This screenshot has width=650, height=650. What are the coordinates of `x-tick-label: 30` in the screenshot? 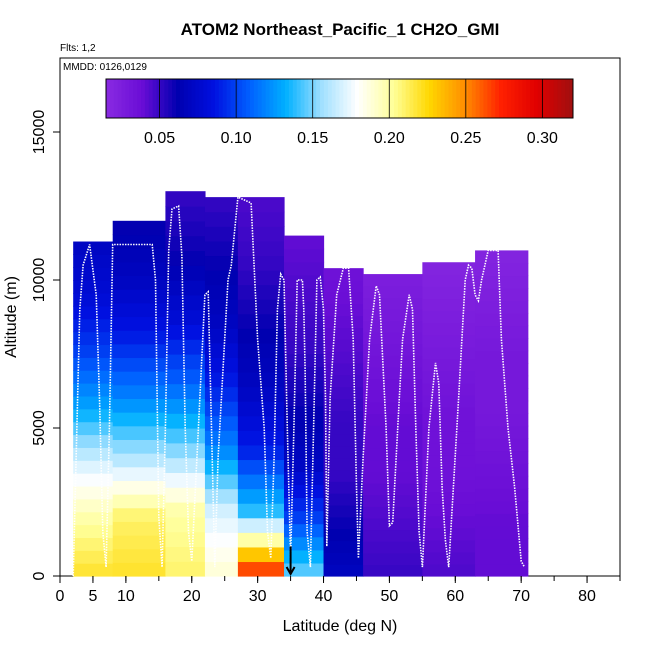 It's located at (258, 596).